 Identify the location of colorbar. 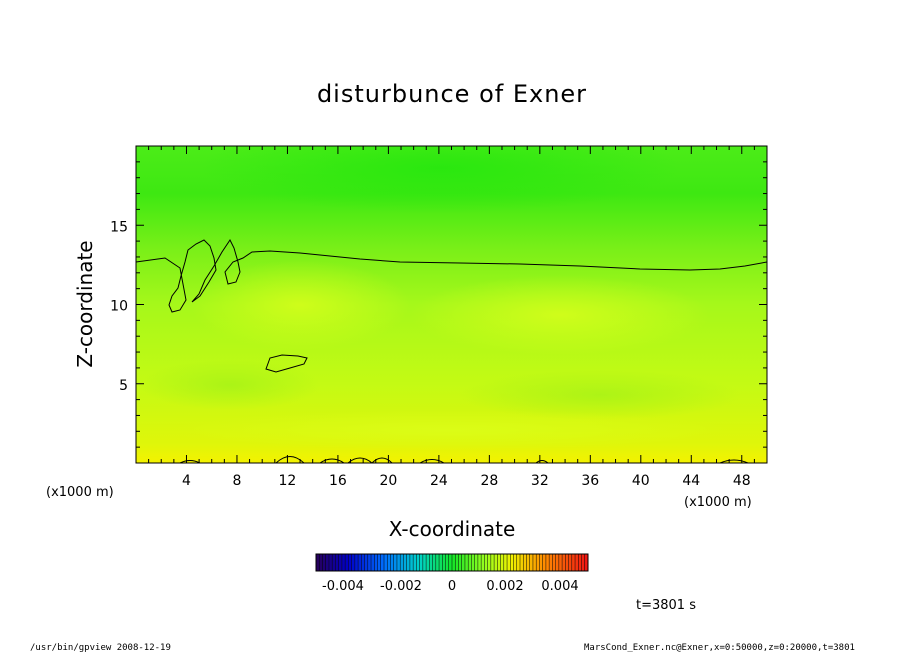
(451, 562).